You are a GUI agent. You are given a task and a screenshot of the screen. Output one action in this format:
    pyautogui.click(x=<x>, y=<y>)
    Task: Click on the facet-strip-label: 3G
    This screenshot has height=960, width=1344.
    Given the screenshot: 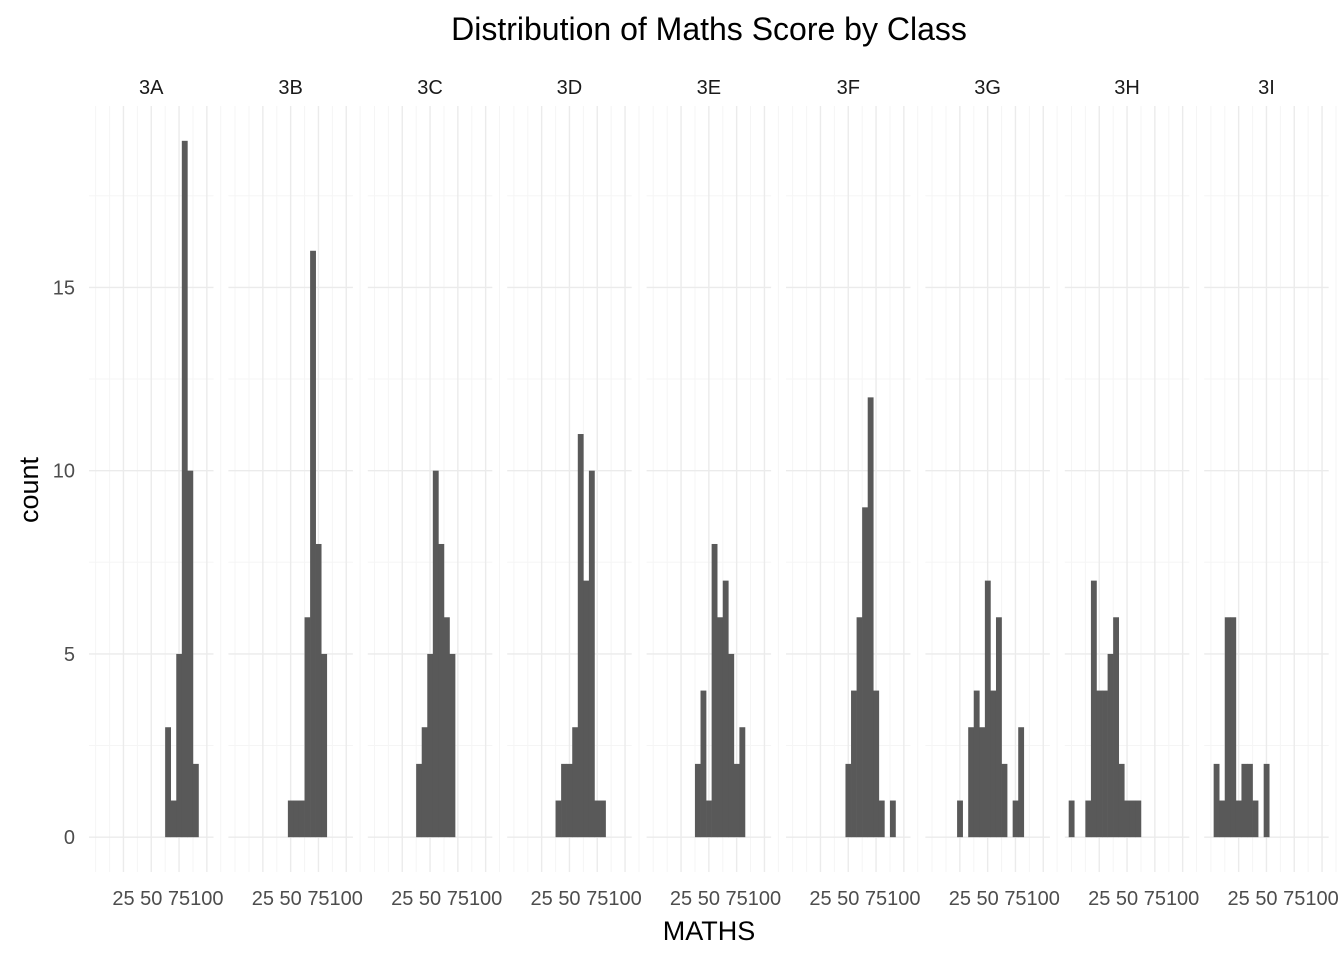 What is the action you would take?
    pyautogui.click(x=987, y=88)
    